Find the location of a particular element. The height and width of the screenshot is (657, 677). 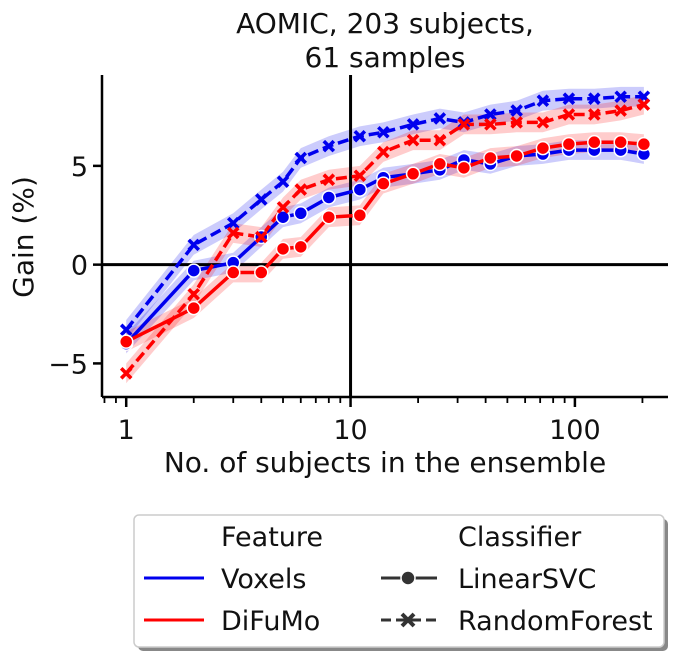

chart-title-line-1: AOMIC, 203 subjects, is located at coordinates (385, 23).